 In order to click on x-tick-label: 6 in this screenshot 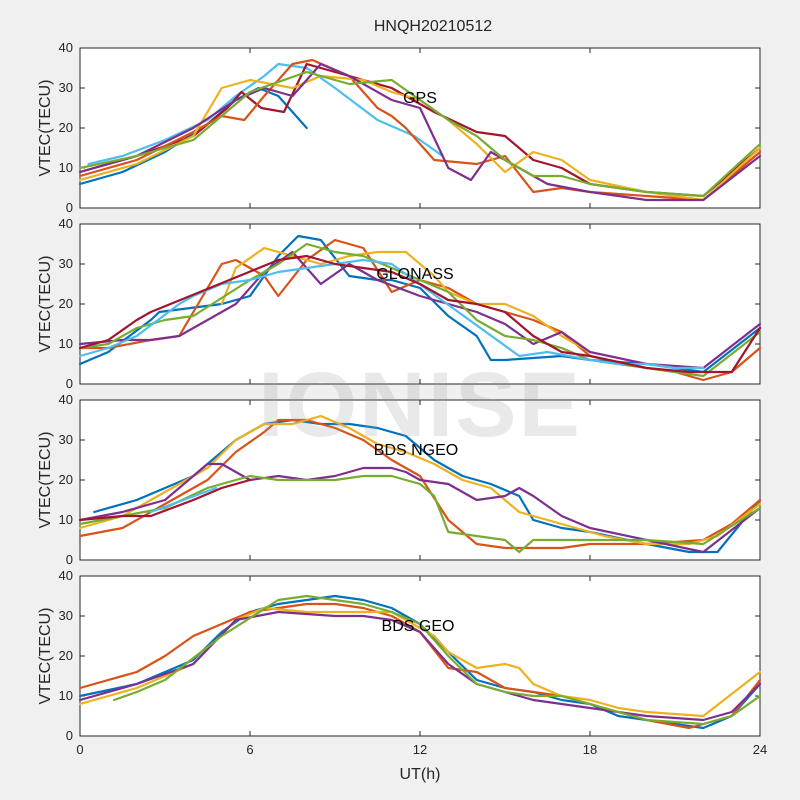, I will do `click(249, 749)`.